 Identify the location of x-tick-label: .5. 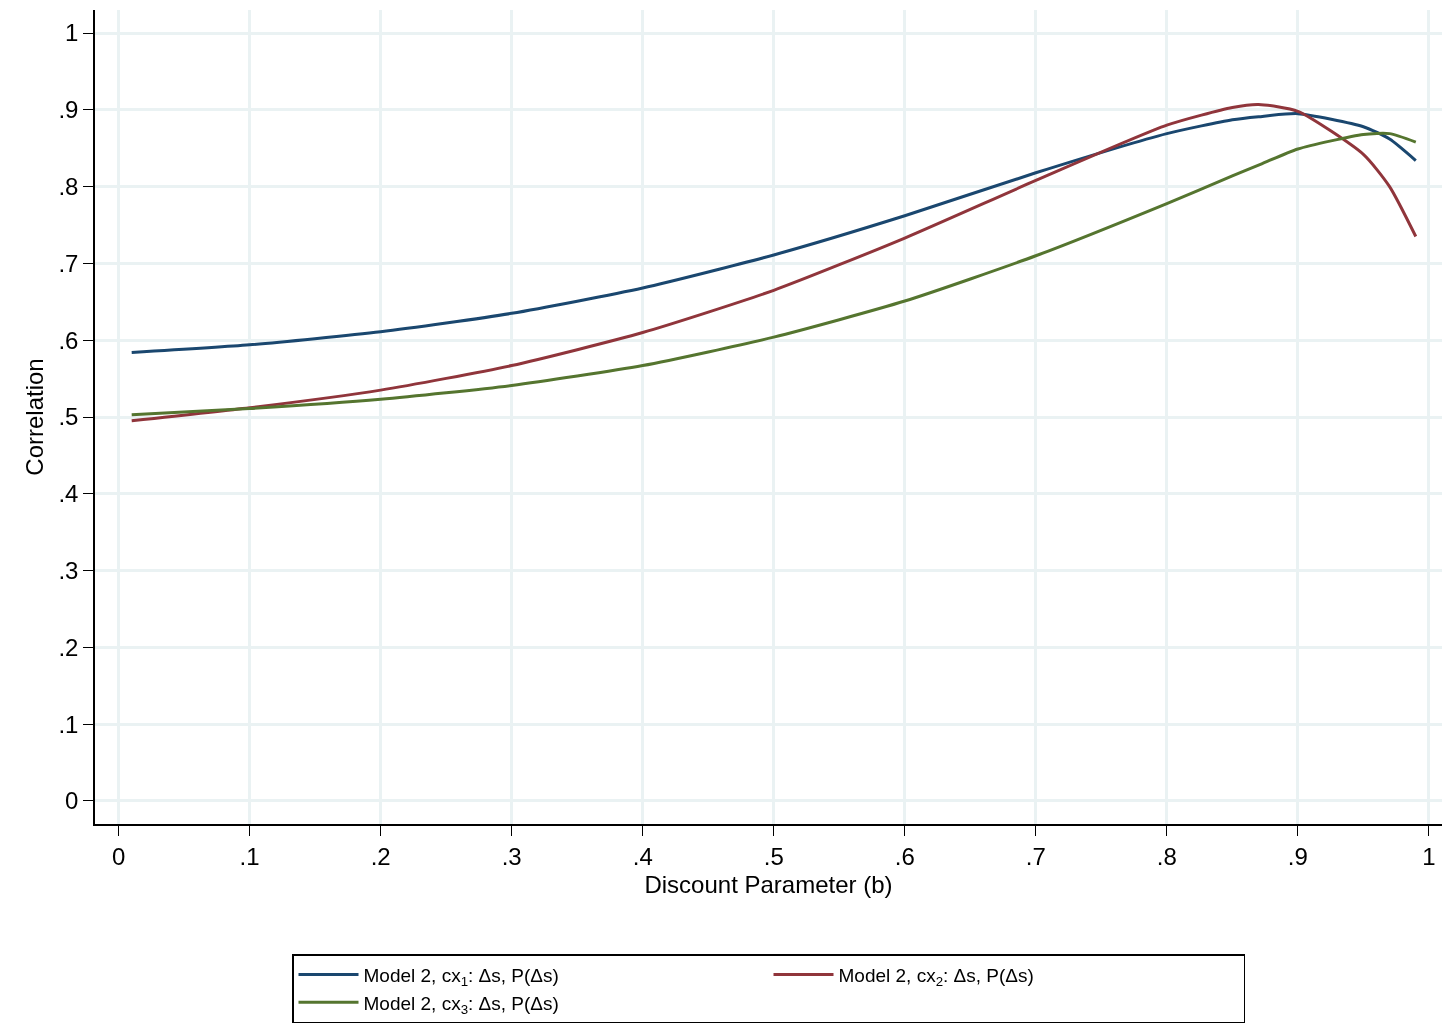
(773, 856).